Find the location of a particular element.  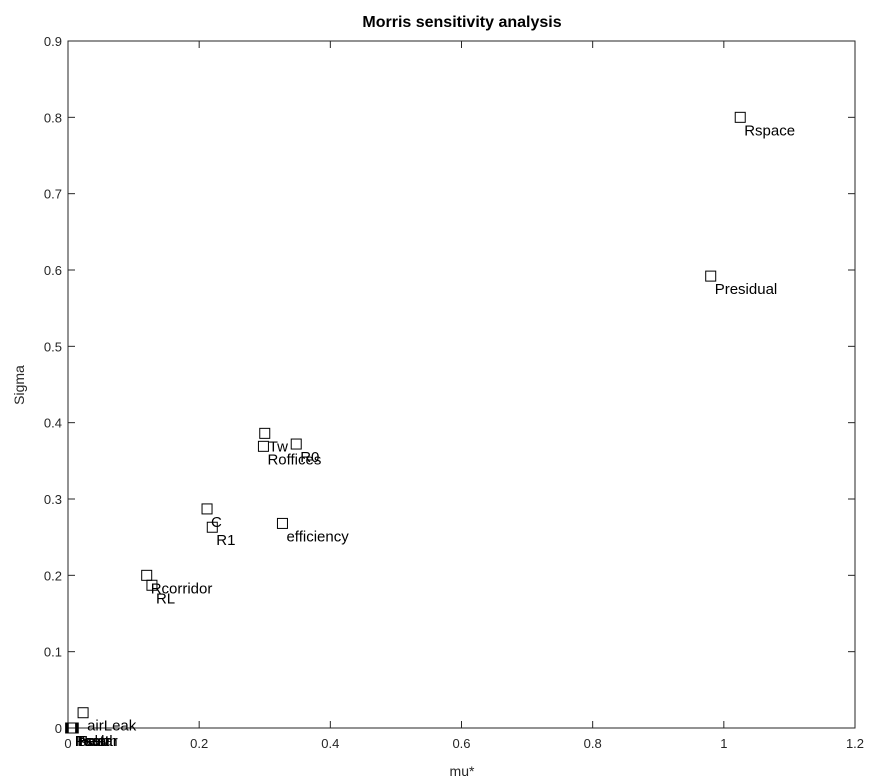

chart-title: Morris sensitivity analysis is located at coordinates (461, 22).